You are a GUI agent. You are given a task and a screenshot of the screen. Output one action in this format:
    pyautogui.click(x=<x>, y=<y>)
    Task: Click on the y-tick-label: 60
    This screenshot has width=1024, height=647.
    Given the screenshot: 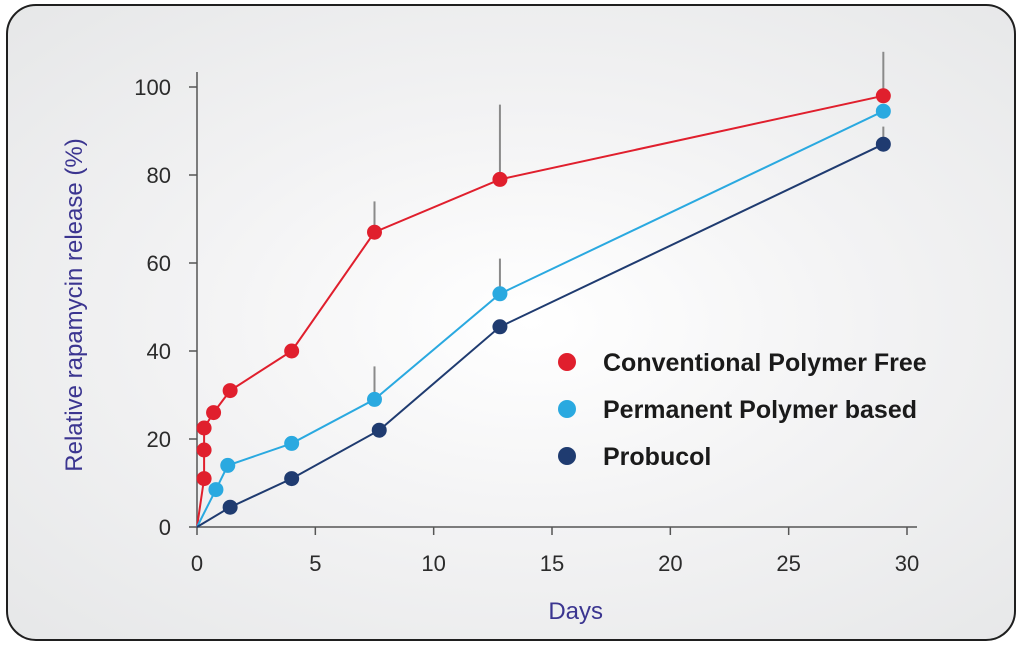 What is the action you would take?
    pyautogui.click(x=159, y=263)
    